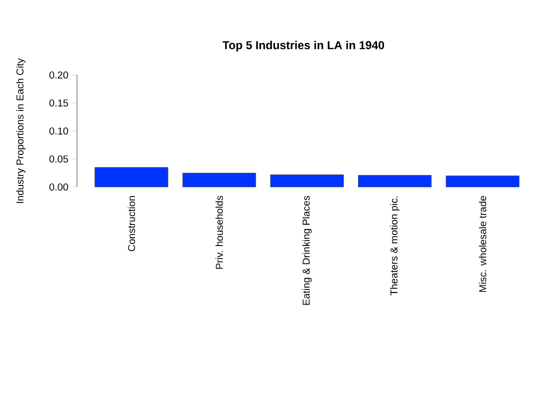 The height and width of the screenshot is (400, 560). What do you see at coordinates (132, 224) in the screenshot?
I see `x-tick-label: Construction` at bounding box center [132, 224].